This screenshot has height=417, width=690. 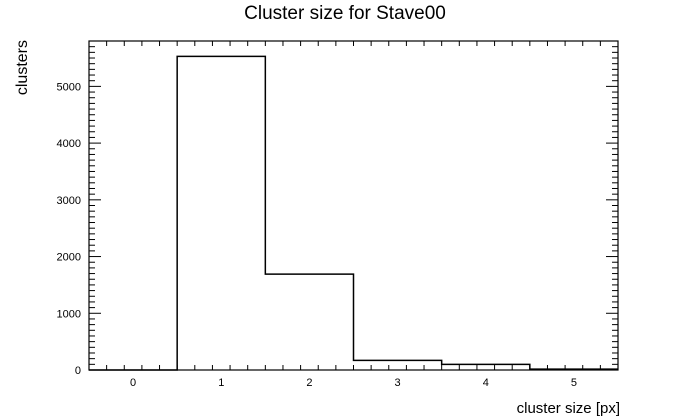 I want to click on y-tick-label: 2000, so click(x=69, y=258).